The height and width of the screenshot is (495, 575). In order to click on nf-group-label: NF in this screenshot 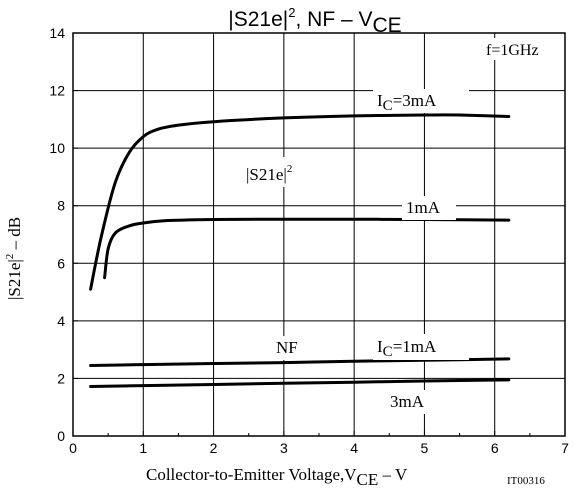, I will do `click(287, 347)`.